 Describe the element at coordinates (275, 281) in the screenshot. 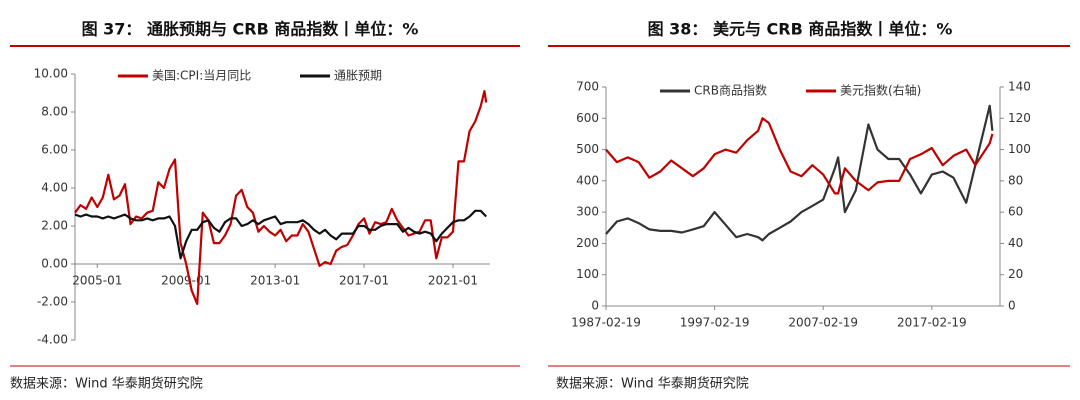

I see `x-tick-label: 2013-01` at that location.